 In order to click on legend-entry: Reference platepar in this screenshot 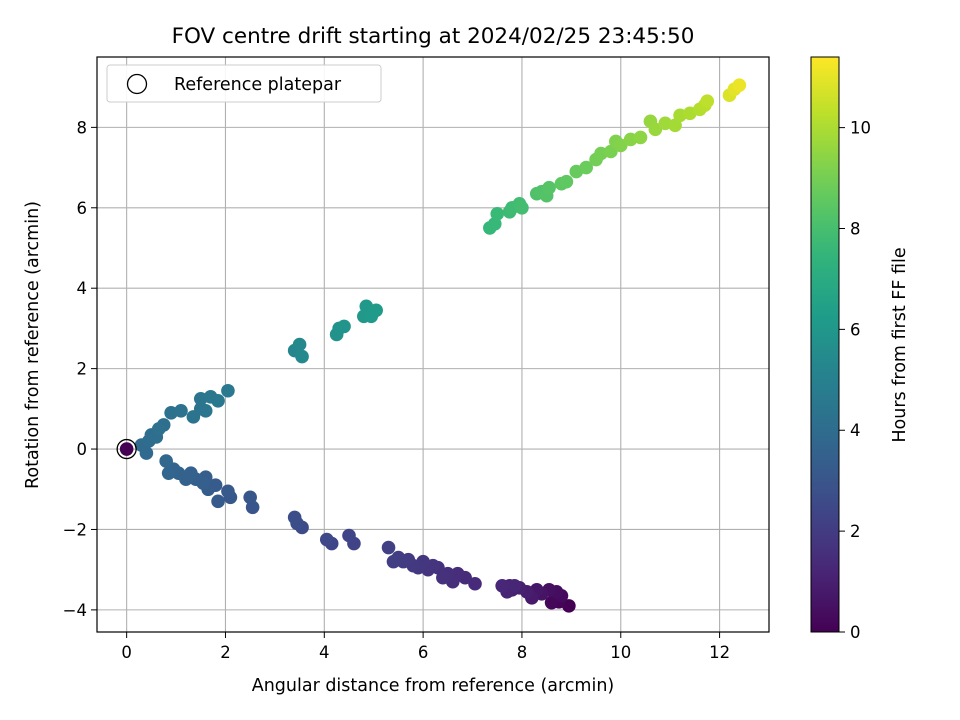, I will do `click(258, 85)`.